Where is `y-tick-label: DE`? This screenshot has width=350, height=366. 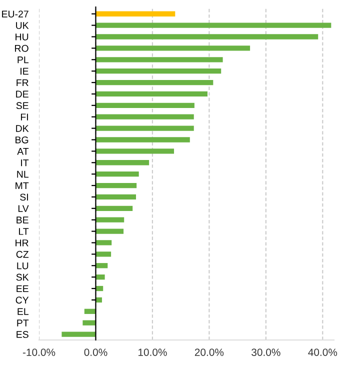 y-tick-label: DE is located at coordinates (22, 94).